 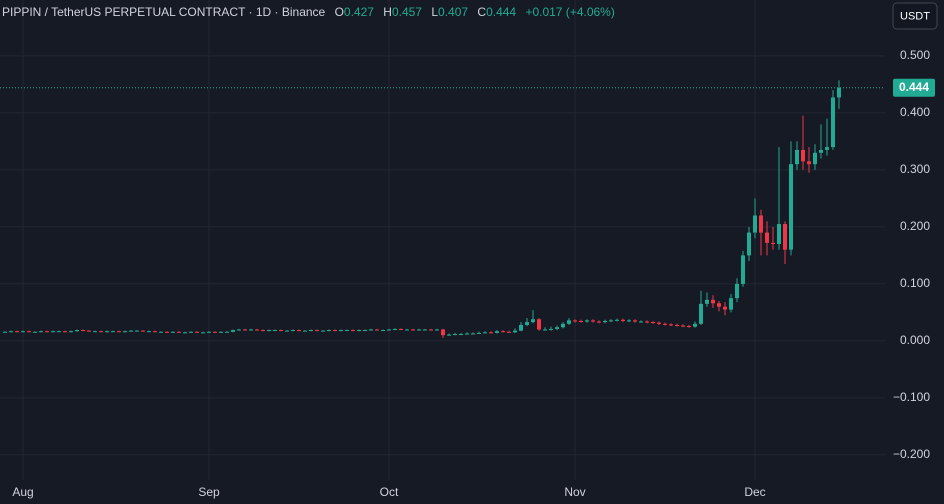 What do you see at coordinates (915, 283) in the screenshot?
I see `y-tick-label: 0.100` at bounding box center [915, 283].